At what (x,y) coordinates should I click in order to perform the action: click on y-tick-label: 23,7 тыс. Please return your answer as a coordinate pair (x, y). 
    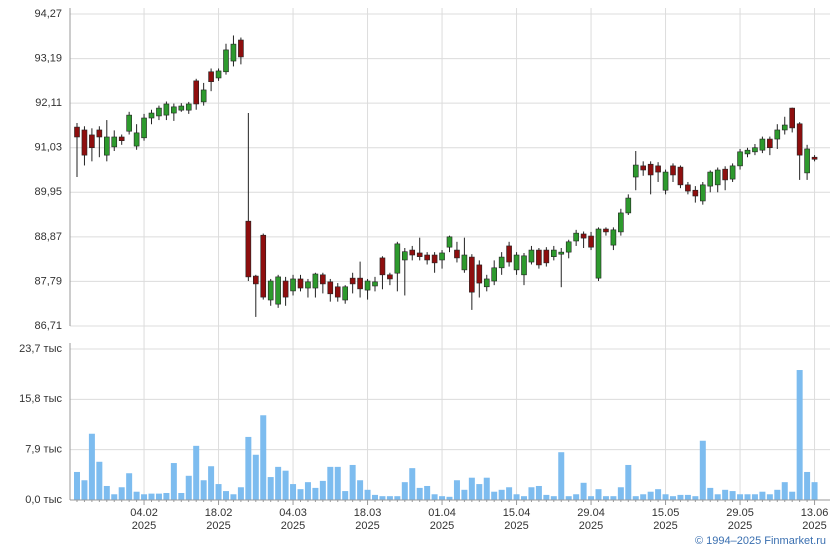
    Looking at the image, I should click on (40, 349).